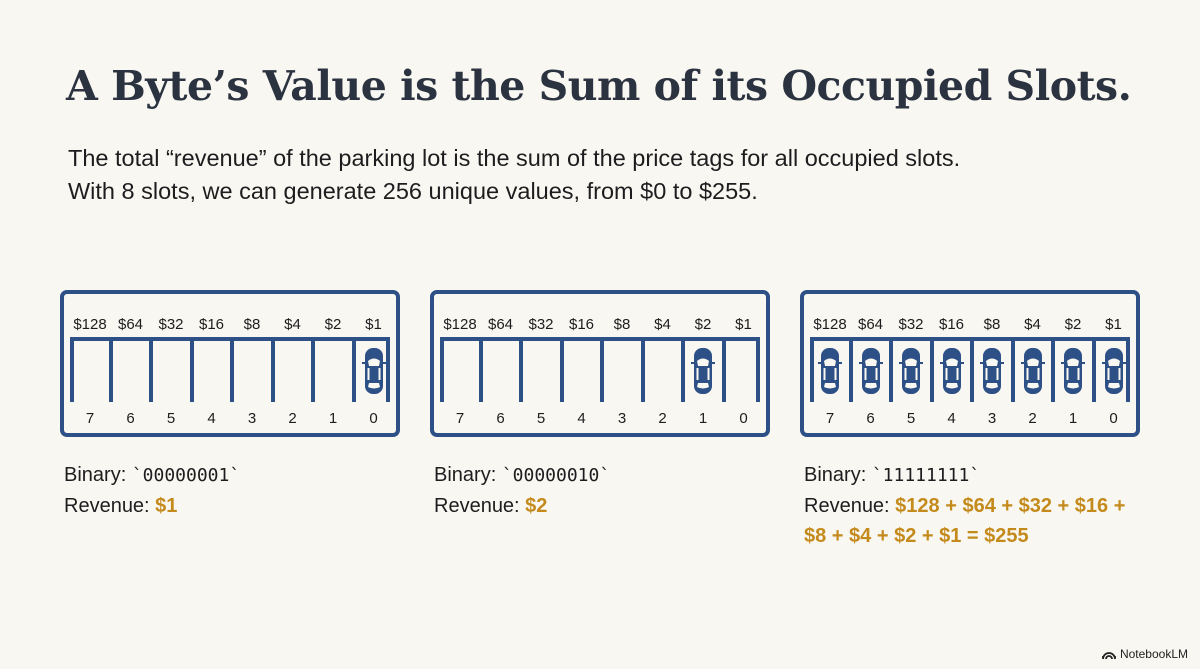 The width and height of the screenshot is (1200, 669). What do you see at coordinates (556, 475) in the screenshot?
I see `binary-value: `00000010`` at bounding box center [556, 475].